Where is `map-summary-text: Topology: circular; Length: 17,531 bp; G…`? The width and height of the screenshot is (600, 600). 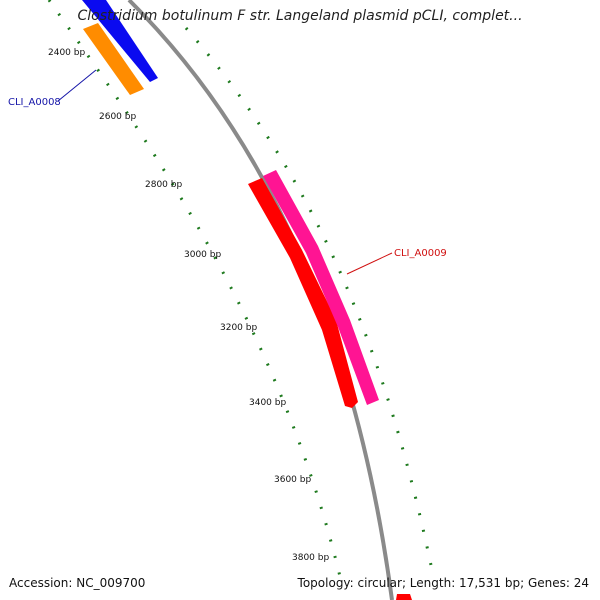
map-summary-text: Topology: circular; Length: 17,531 bp; G… is located at coordinates (443, 583).